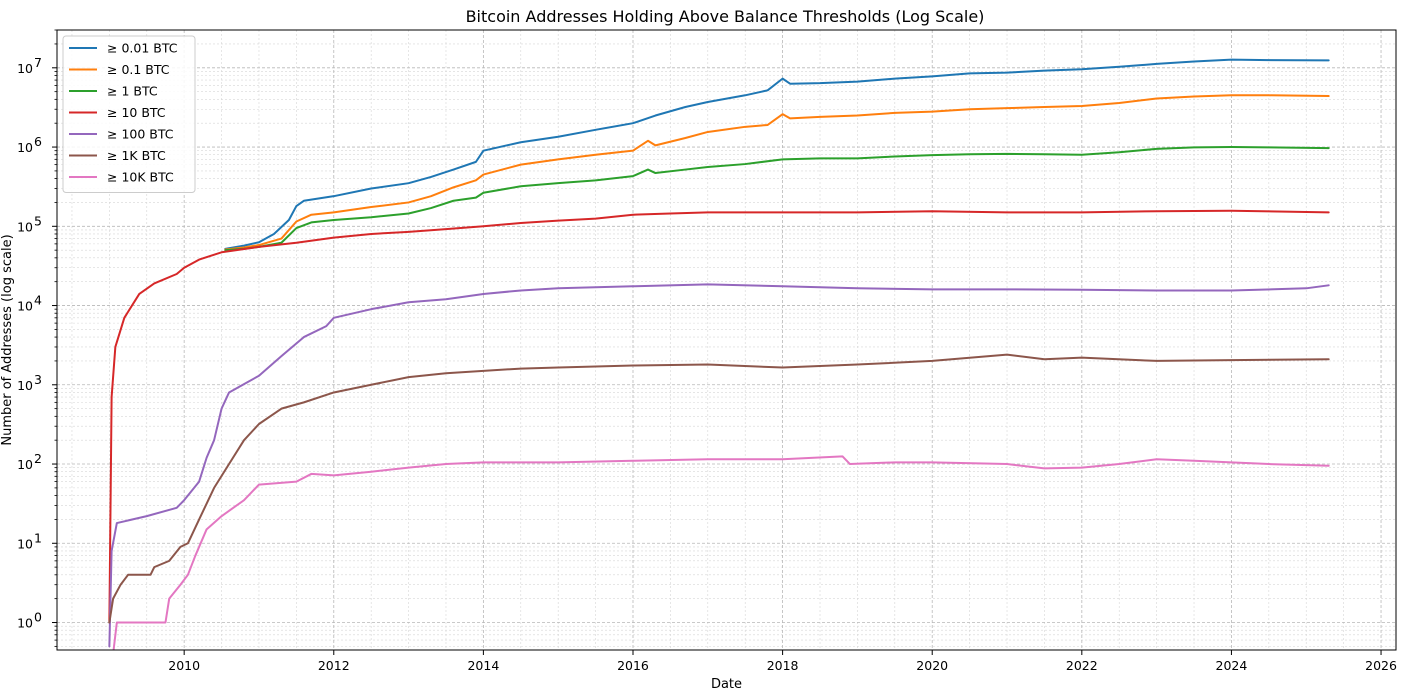  What do you see at coordinates (633, 665) in the screenshot?
I see `x-tick-label: 2016` at bounding box center [633, 665].